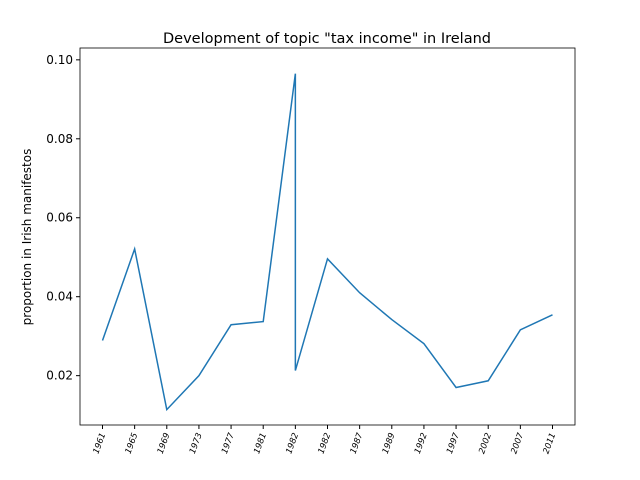  I want to click on x-tick-label: 1981, so click(260, 444).